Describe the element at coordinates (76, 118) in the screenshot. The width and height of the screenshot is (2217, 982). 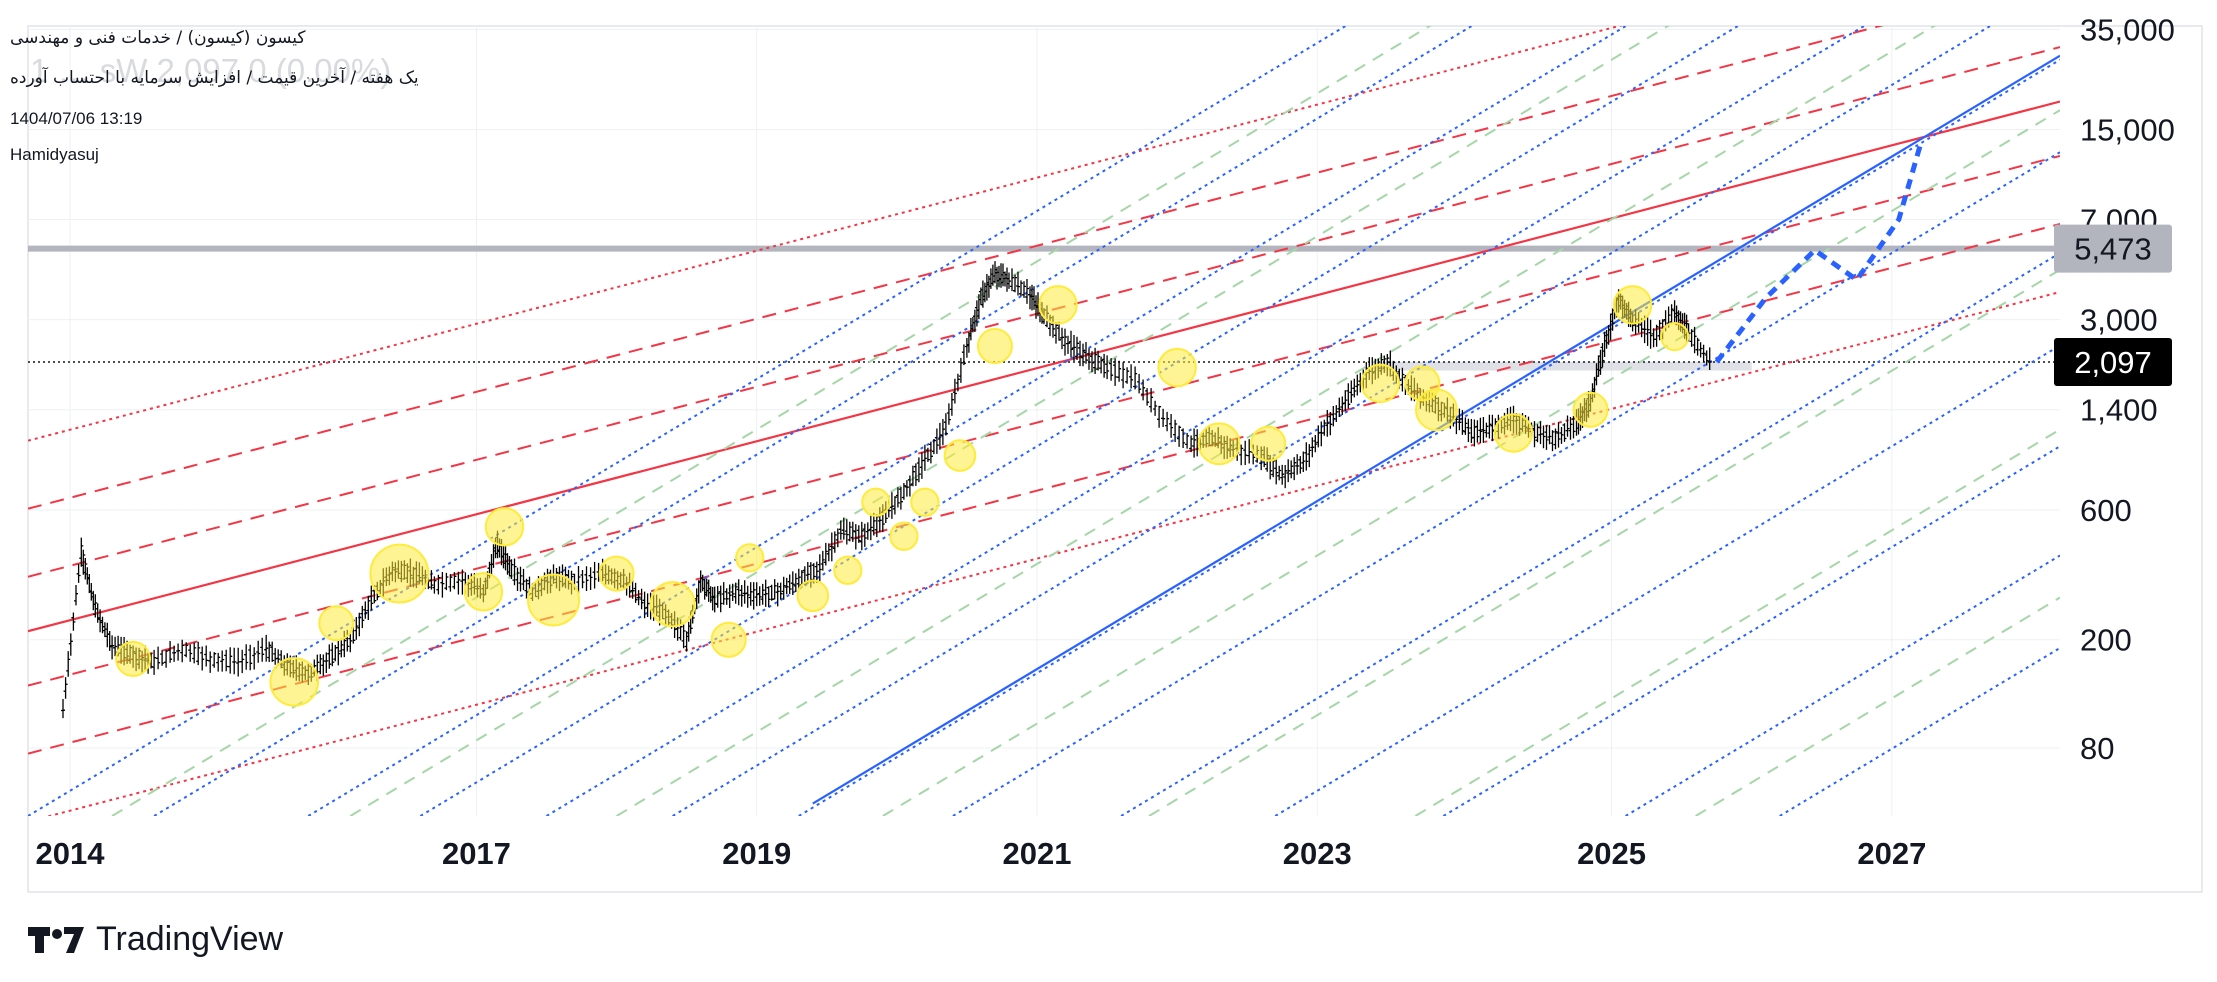
I see `idea-date: 1404/07/06 13:19` at that location.